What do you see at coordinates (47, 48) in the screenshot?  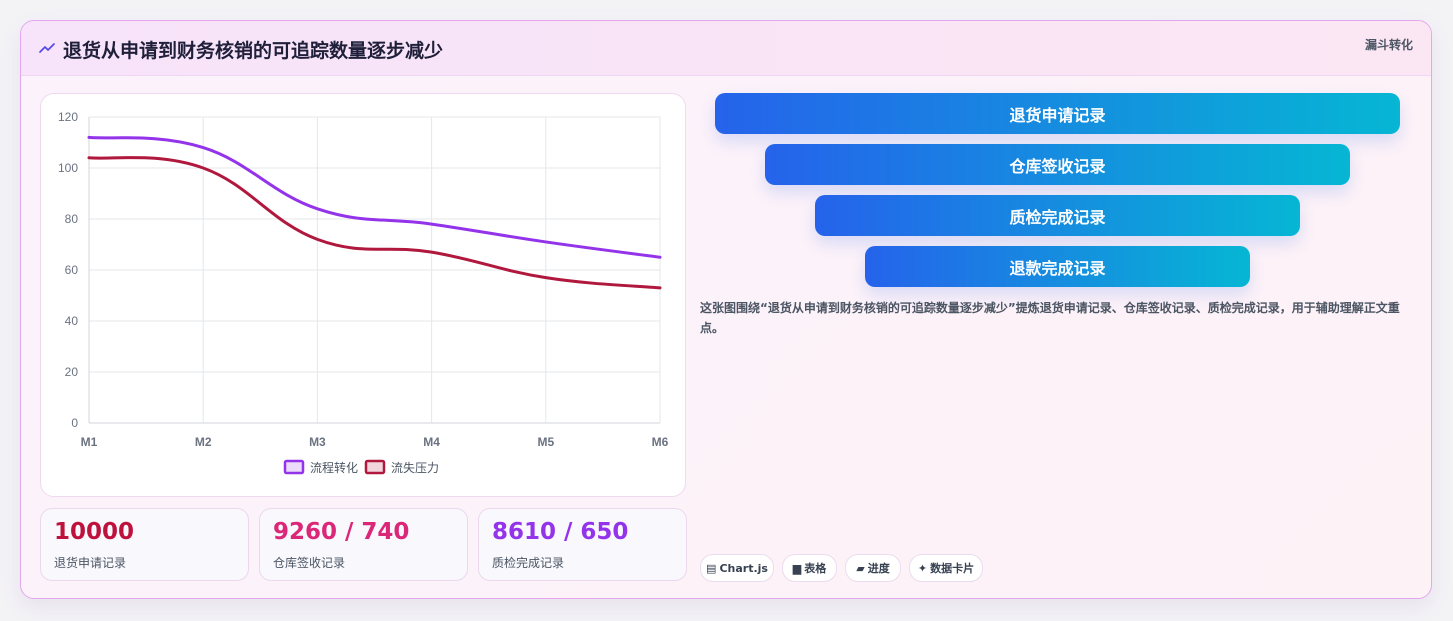 I see `trend-icon` at bounding box center [47, 48].